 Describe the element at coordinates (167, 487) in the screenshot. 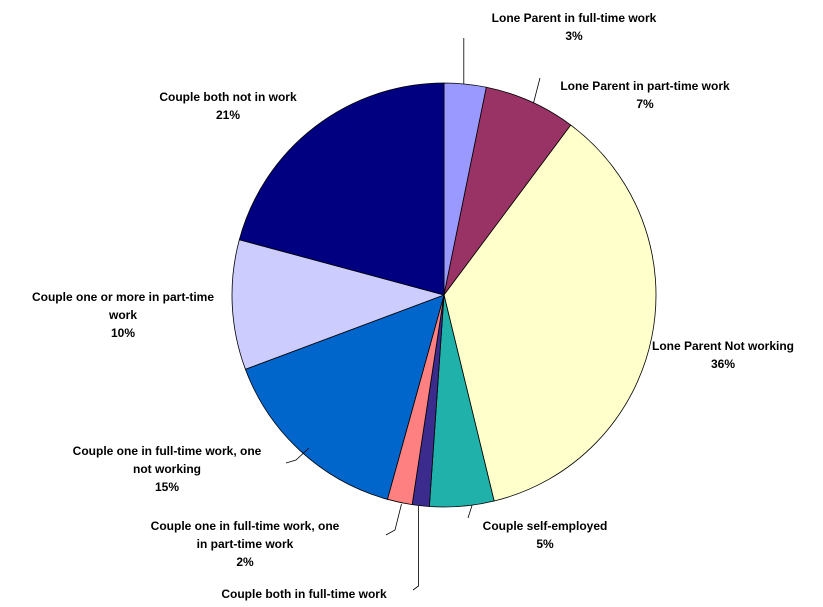

I see `slice-percent: 15%` at that location.